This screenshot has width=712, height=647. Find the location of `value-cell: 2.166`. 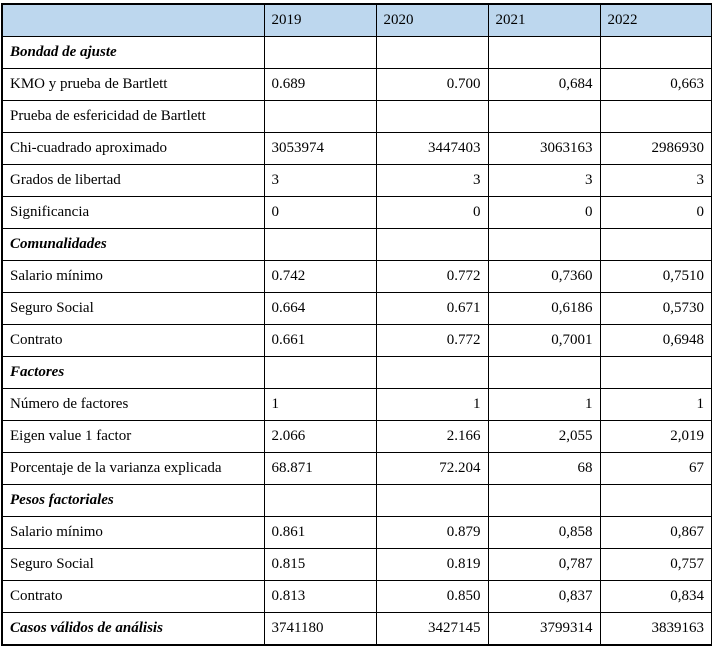

value-cell: 2.166 is located at coordinates (432, 436).